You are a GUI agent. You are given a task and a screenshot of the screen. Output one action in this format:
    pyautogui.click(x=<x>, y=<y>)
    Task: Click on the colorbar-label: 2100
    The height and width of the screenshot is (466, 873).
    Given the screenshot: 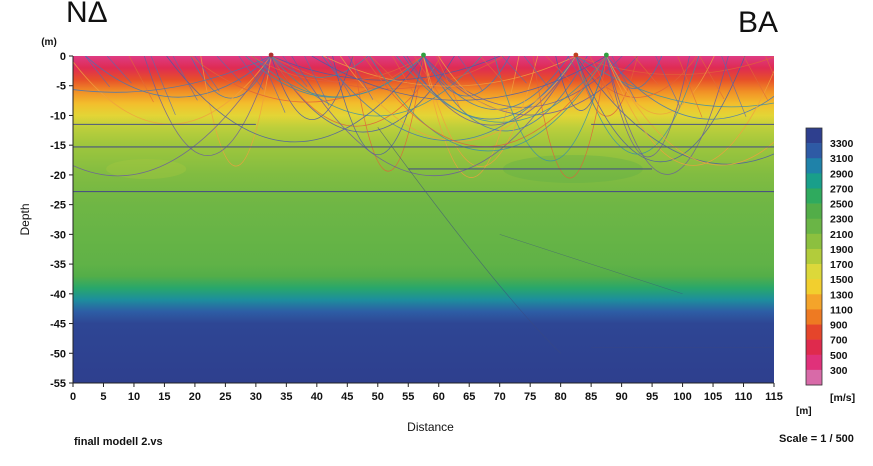 What is the action you would take?
    pyautogui.click(x=842, y=235)
    